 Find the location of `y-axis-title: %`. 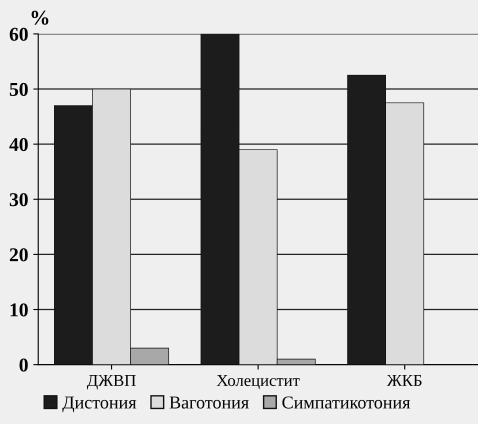

y-axis-title: % is located at coordinates (40, 17).